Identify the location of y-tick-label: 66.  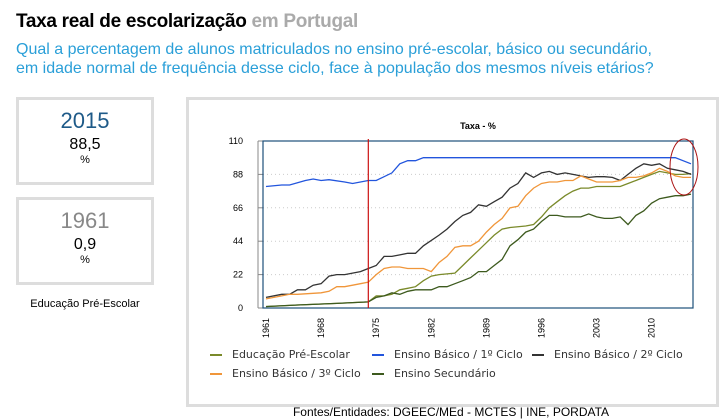
(238, 208).